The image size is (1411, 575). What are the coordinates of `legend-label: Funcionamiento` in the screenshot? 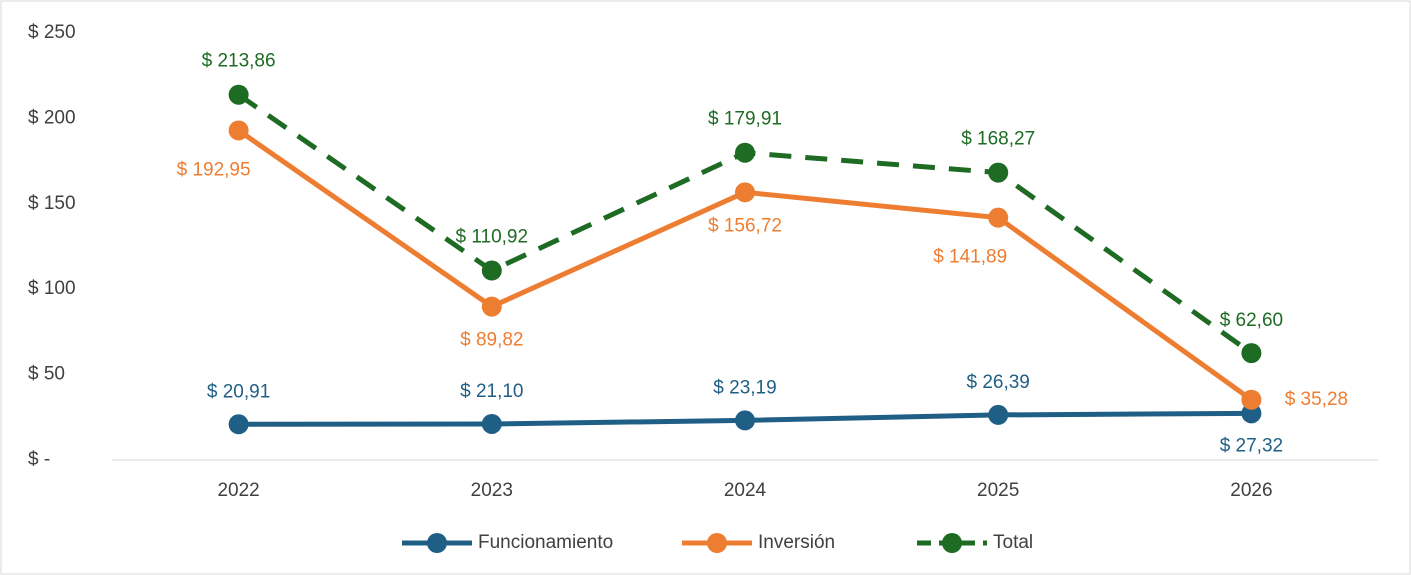 It's located at (545, 542).